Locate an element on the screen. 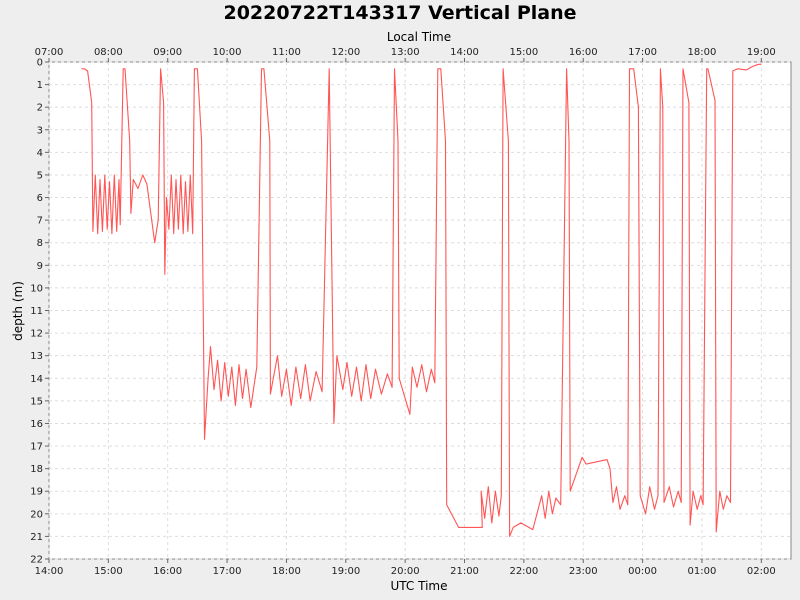 The height and width of the screenshot is (600, 800). depth-tick-label: 21 is located at coordinates (36, 537).